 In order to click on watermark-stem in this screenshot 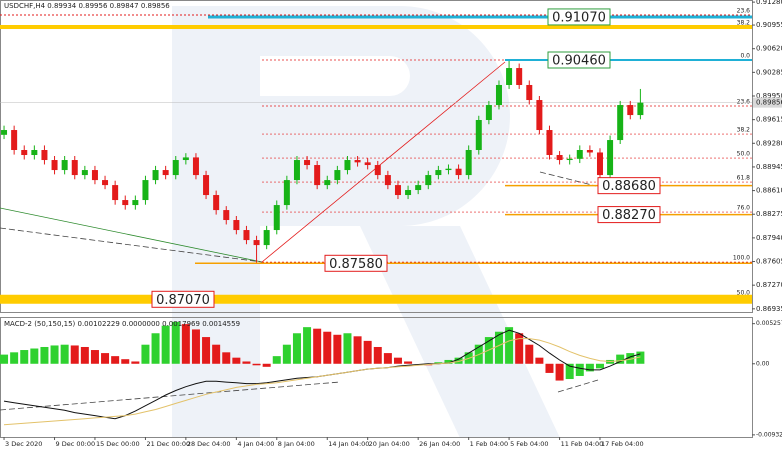, I will do `click(216, 222)`.